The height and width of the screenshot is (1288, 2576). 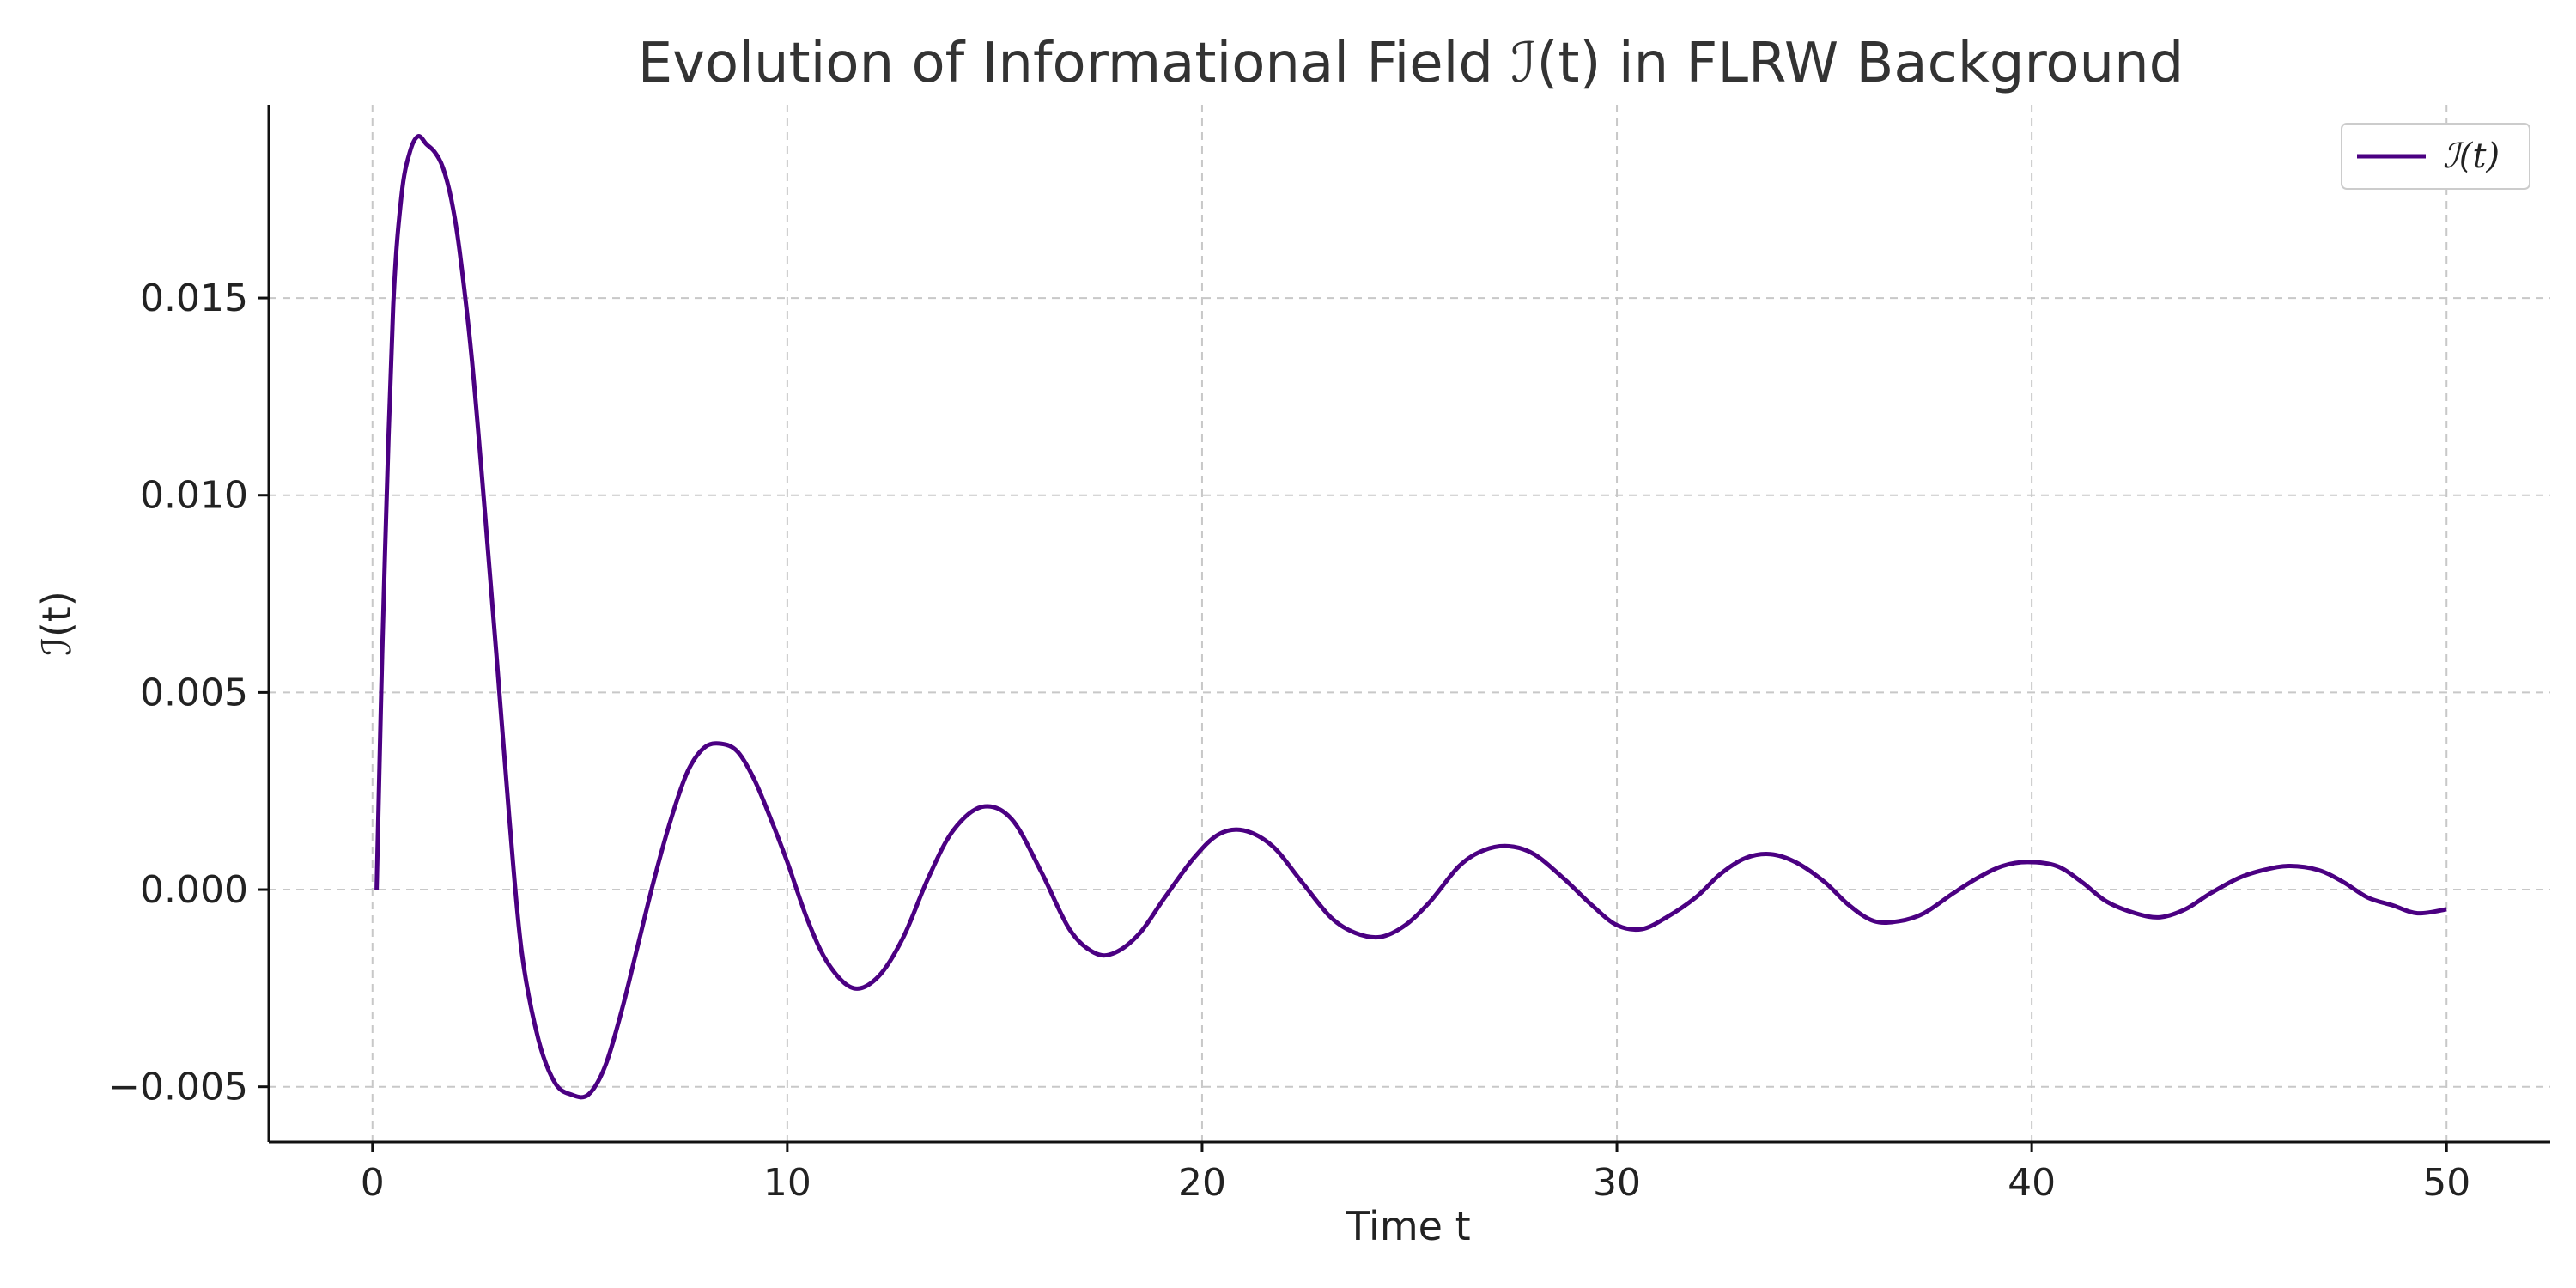 What do you see at coordinates (2032, 1183) in the screenshot?
I see `x-tick-label: 40` at bounding box center [2032, 1183].